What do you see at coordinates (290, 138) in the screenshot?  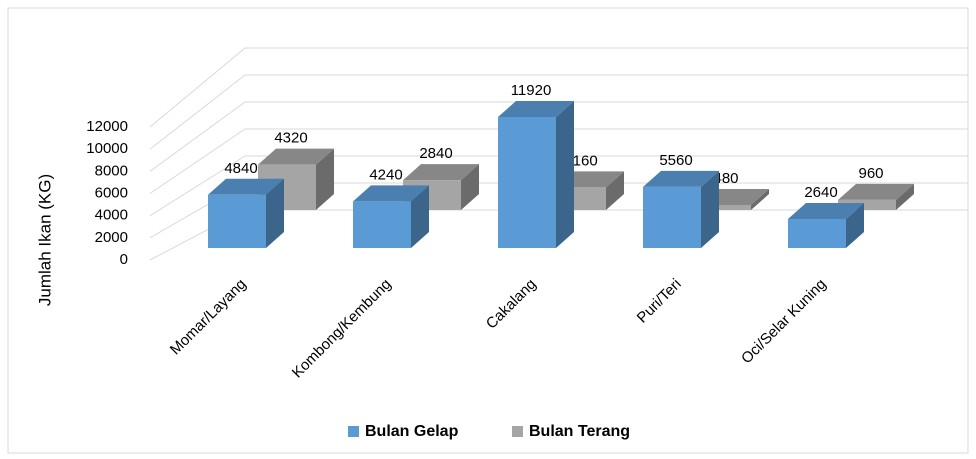 I see `value-label: 4320` at bounding box center [290, 138].